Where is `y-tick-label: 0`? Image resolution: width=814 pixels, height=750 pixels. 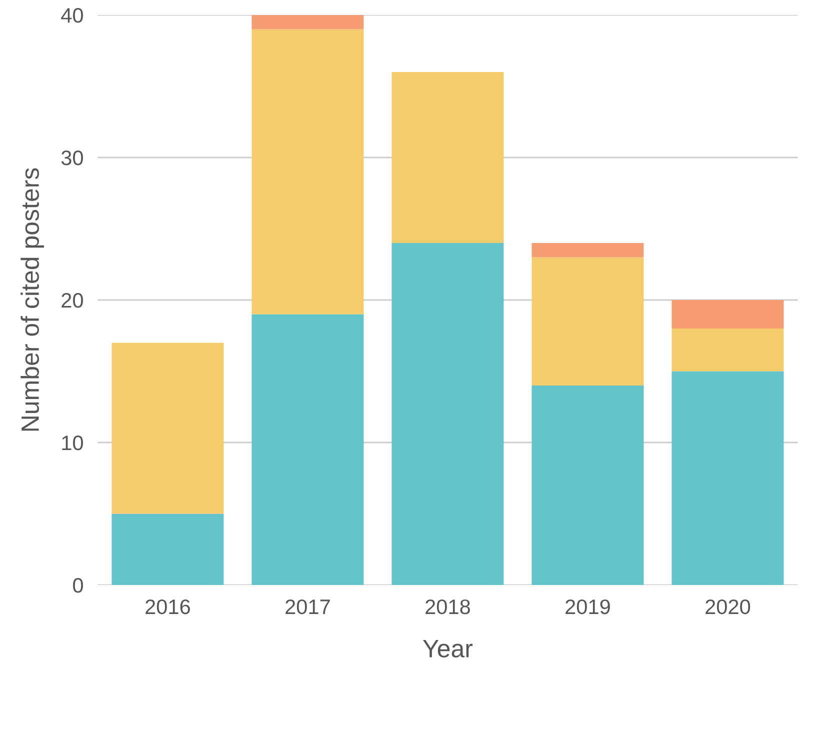
y-tick-label: 0 is located at coordinates (78, 585).